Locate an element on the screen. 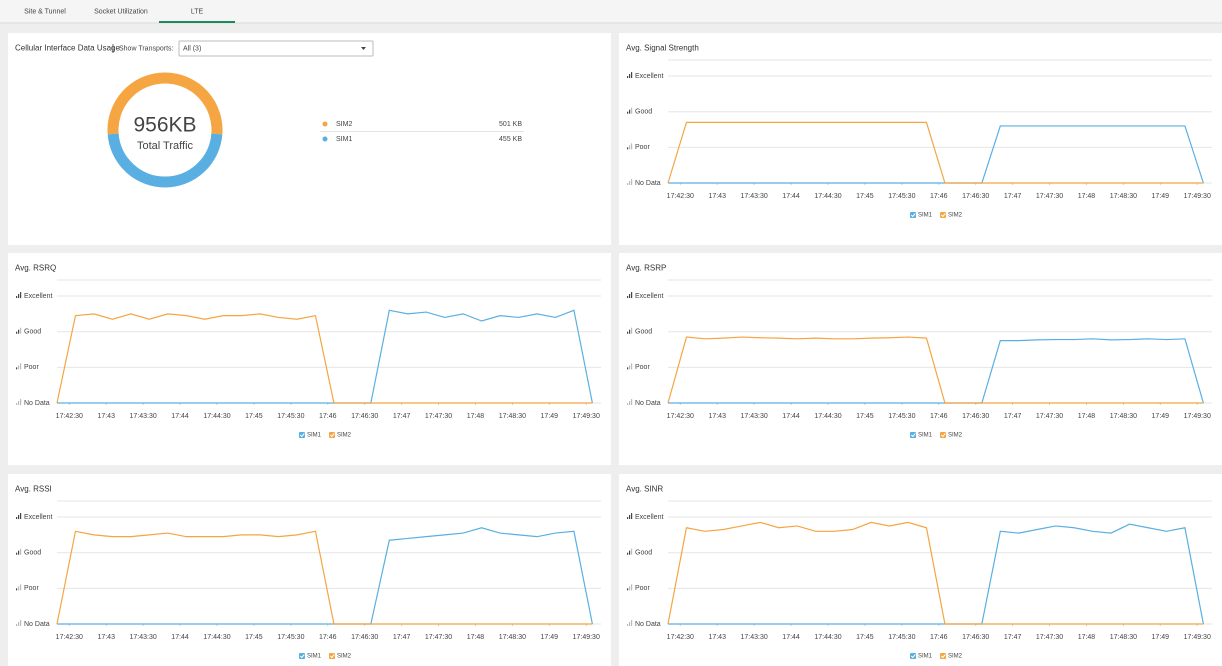 Image resolution: width=1222 pixels, height=666 pixels. transport-select is located at coordinates (276, 48).